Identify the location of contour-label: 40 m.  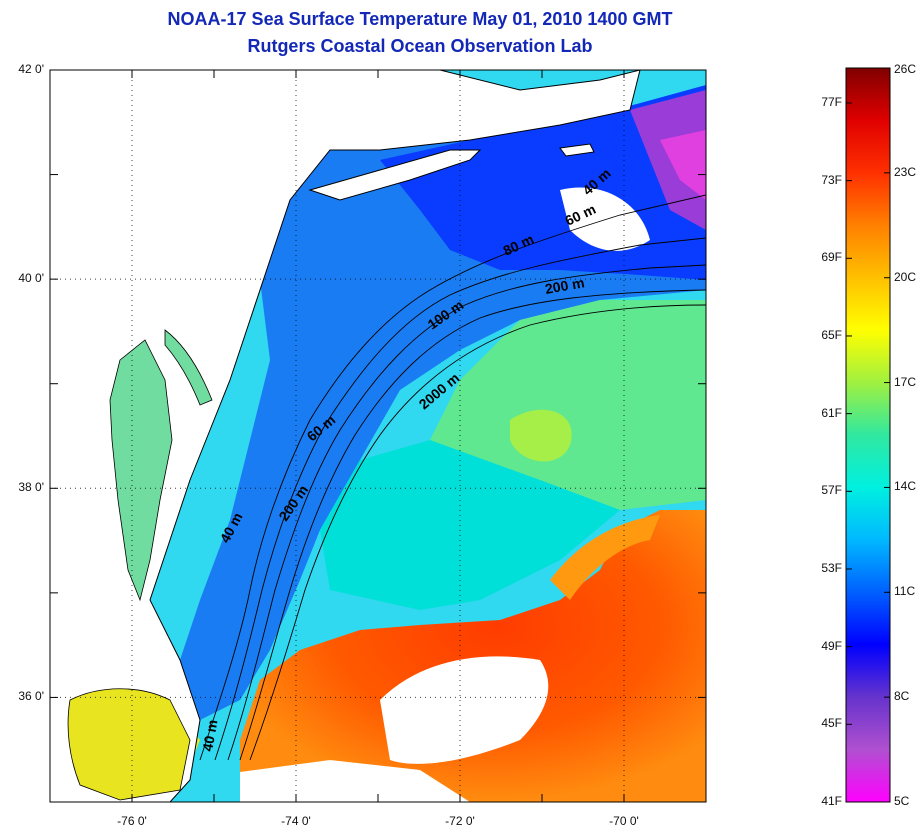
(209, 735).